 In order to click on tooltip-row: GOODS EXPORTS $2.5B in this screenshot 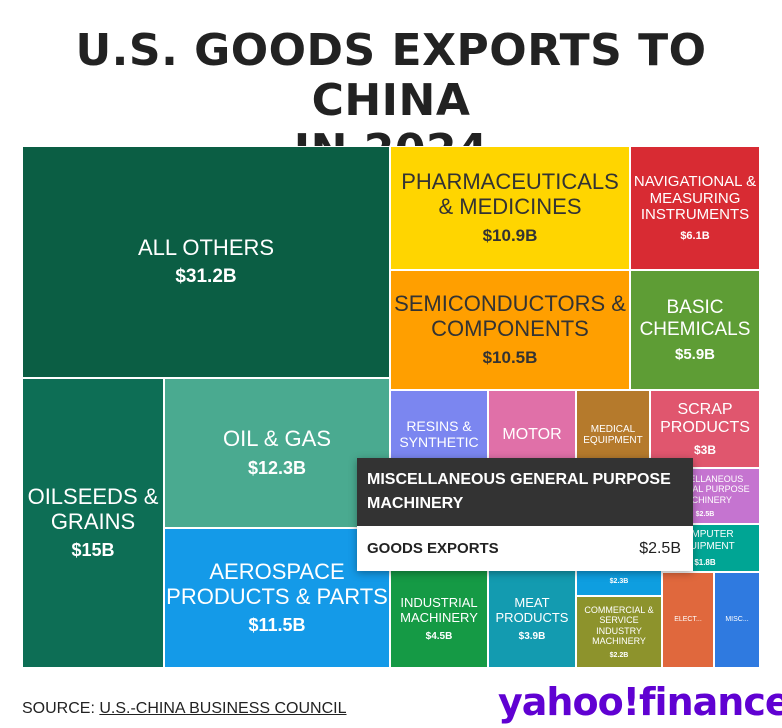, I will do `click(525, 548)`.